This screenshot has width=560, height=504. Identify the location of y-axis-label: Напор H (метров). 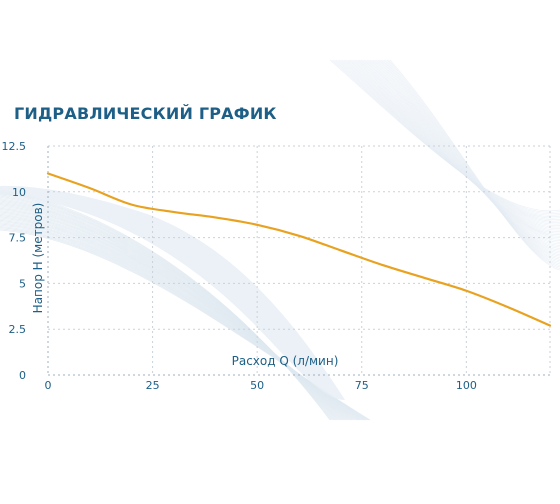
(38, 258).